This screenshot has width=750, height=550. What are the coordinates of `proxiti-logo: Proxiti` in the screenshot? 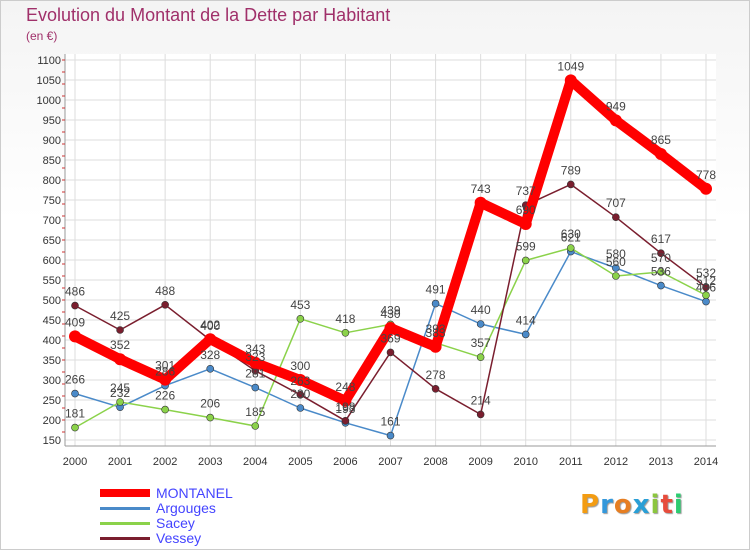 It's located at (632, 505).